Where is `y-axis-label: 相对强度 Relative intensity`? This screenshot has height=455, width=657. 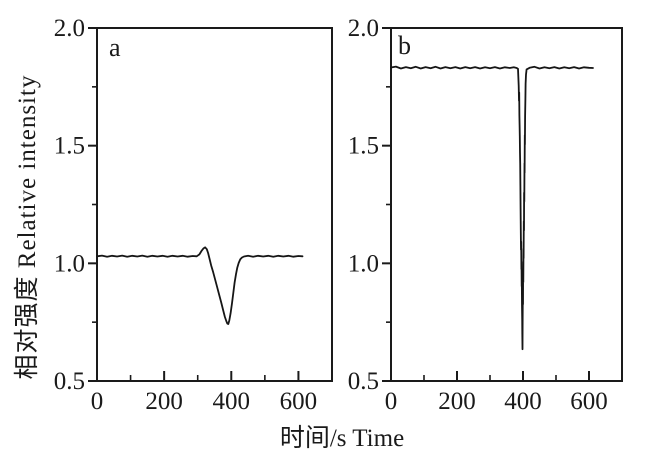 y-axis-label: 相对强度 Relative intensity is located at coordinates (27, 227).